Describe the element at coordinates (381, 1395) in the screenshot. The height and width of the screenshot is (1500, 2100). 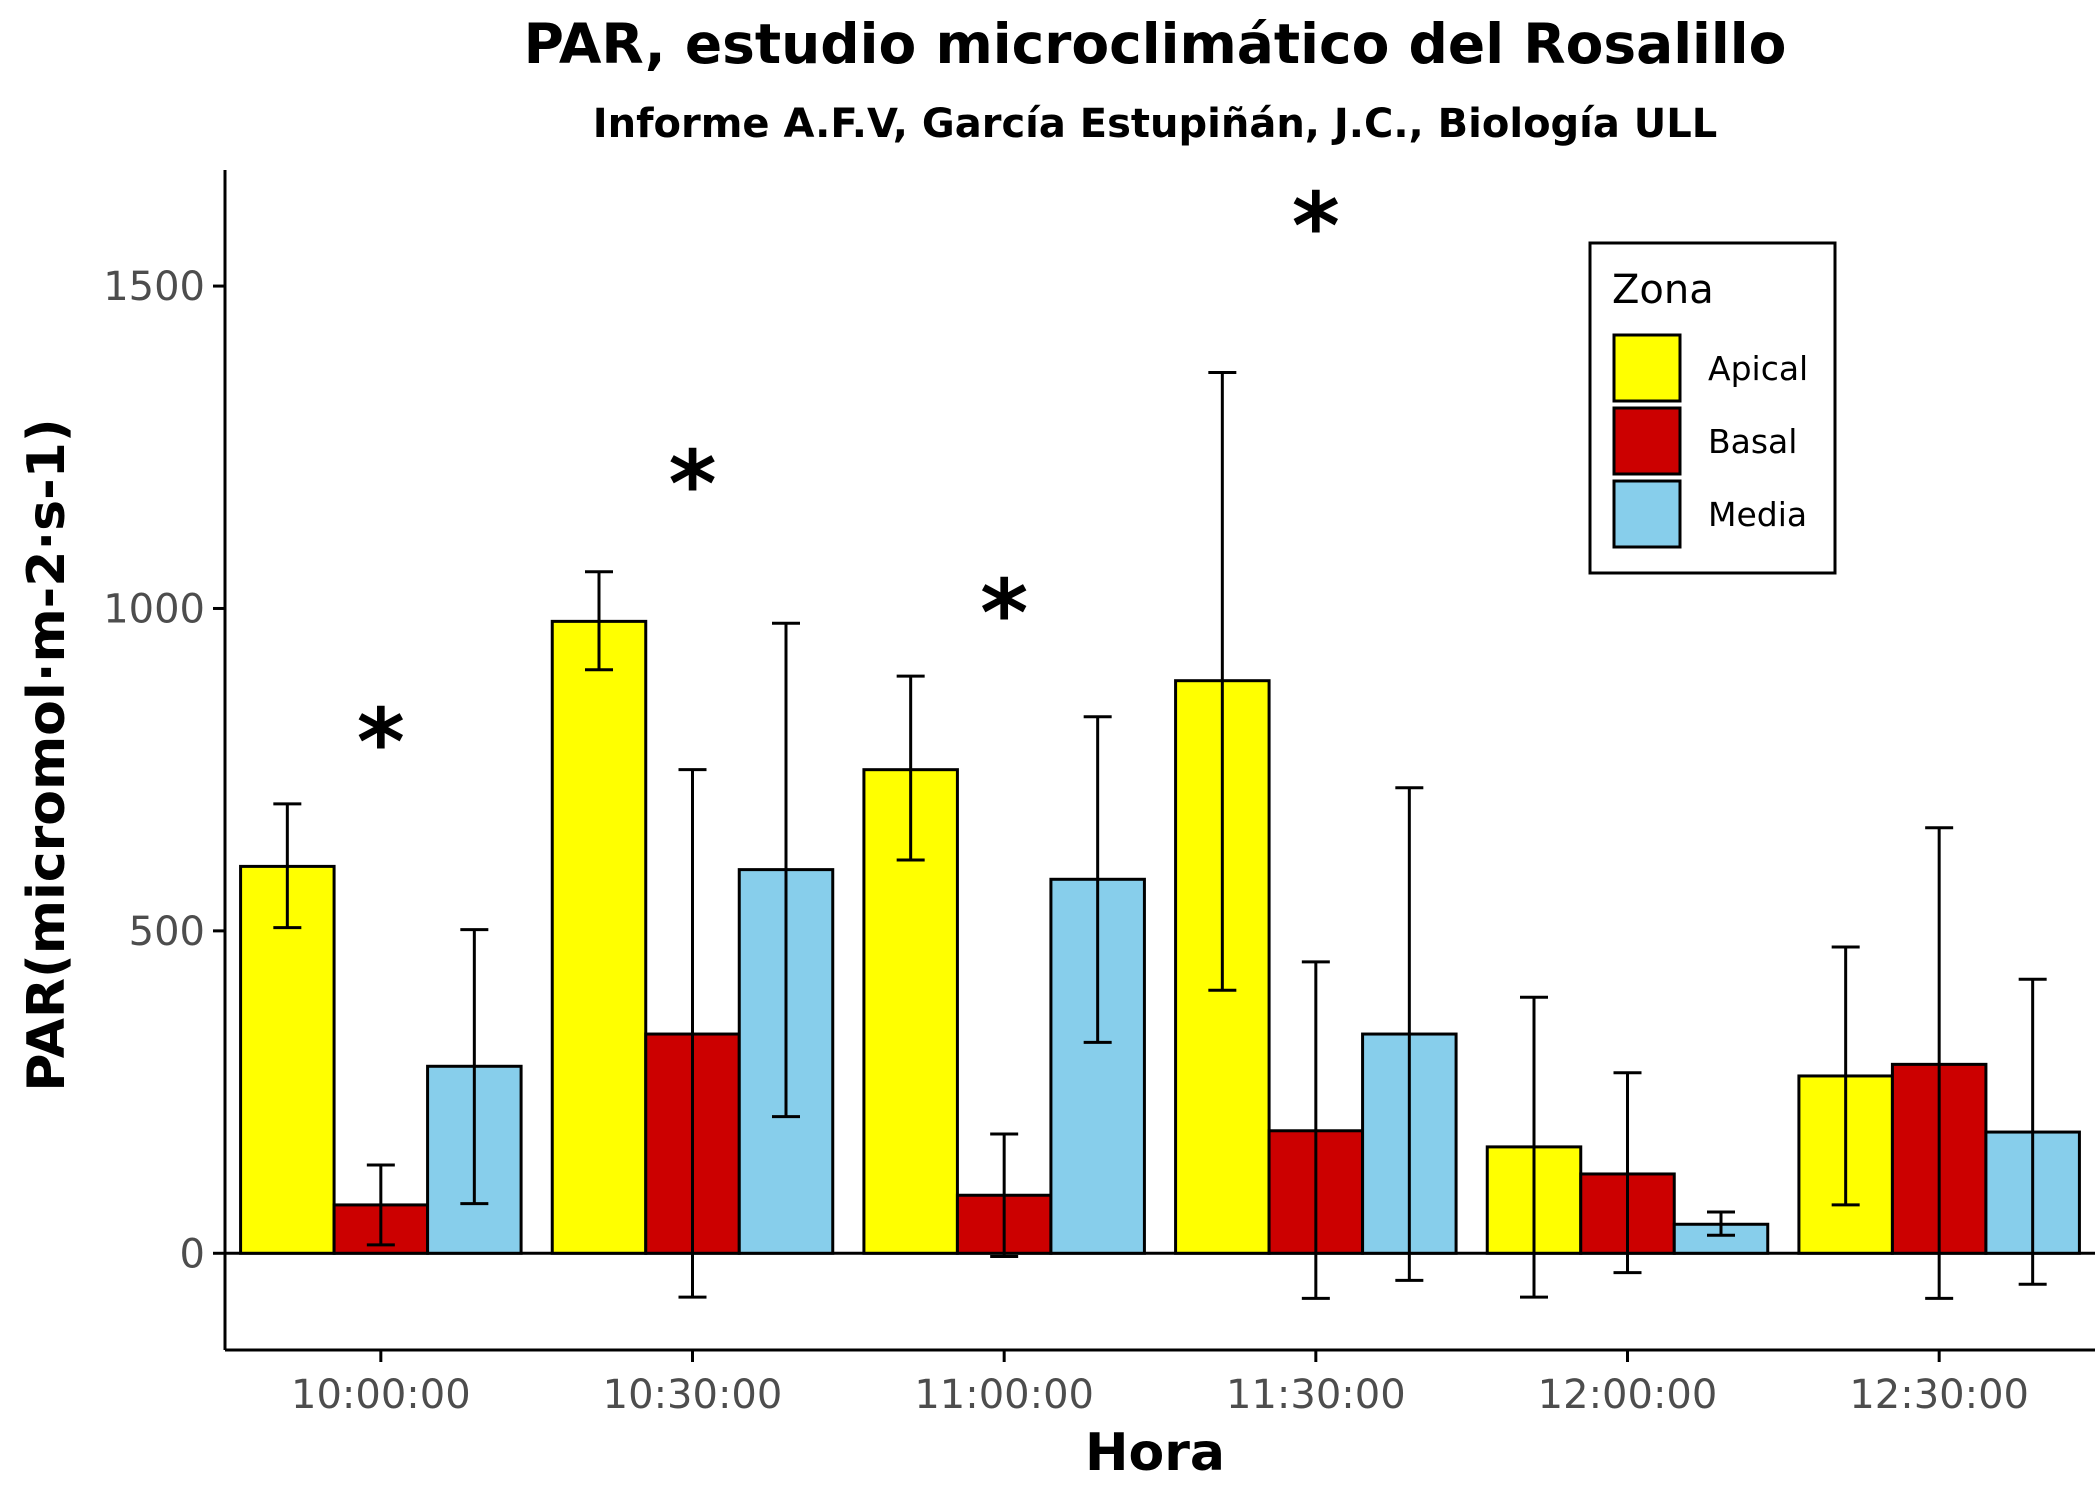
I see `x-tick-label-0: 10:00:00` at that location.